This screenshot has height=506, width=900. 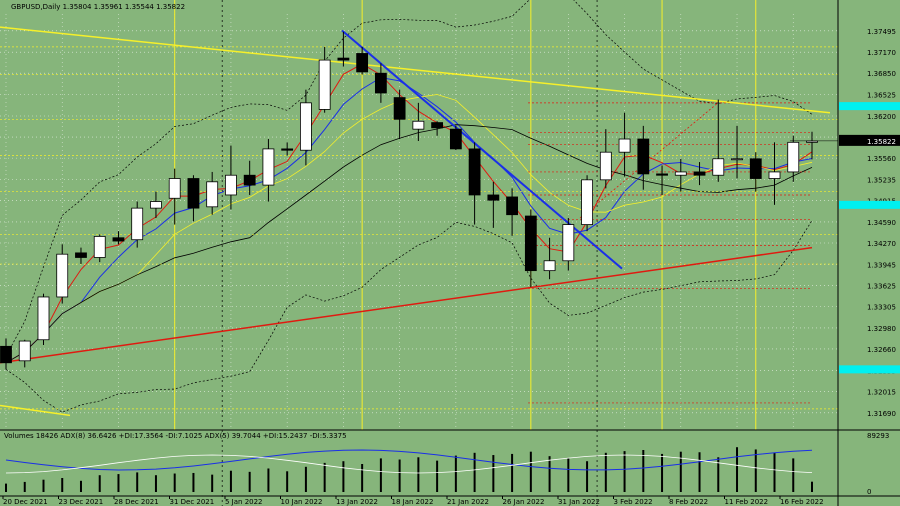 I want to click on time-tick-label: 20 Dec 2021, so click(x=25, y=502).